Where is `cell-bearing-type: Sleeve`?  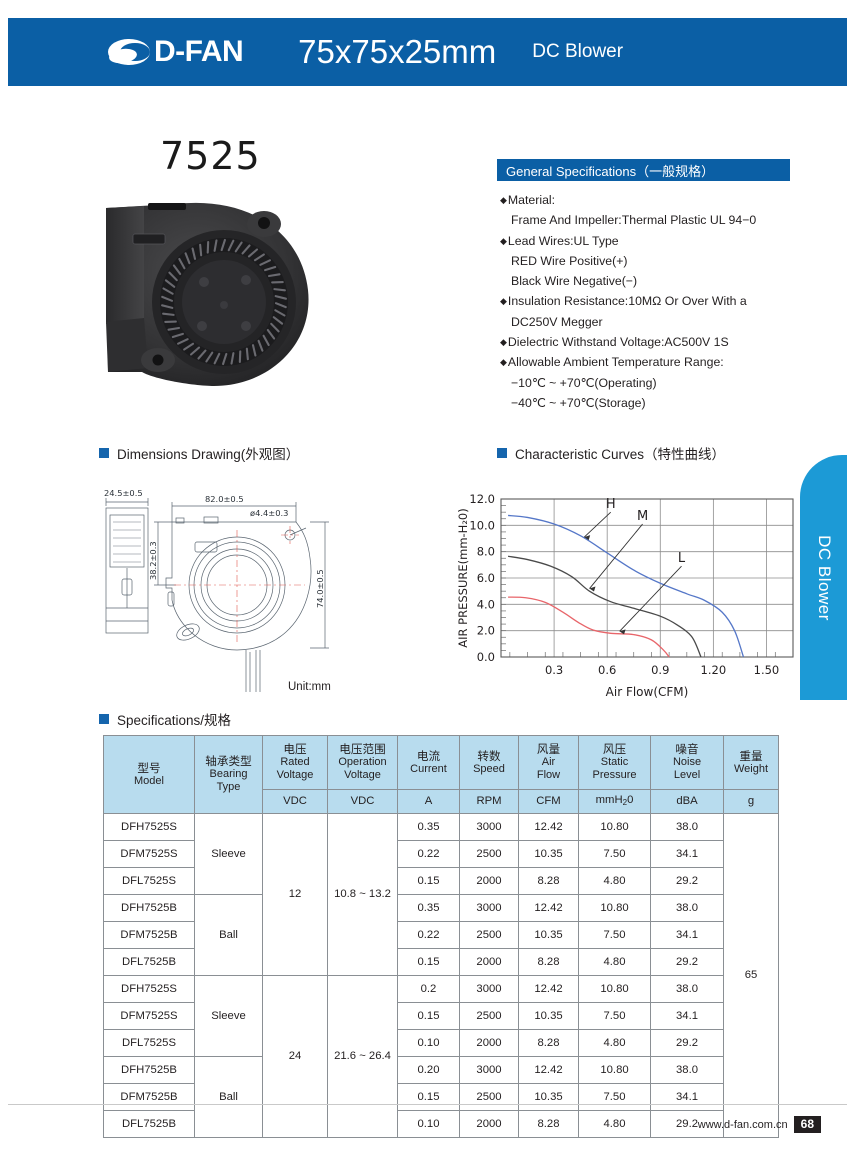 cell-bearing-type: Sleeve is located at coordinates (228, 854).